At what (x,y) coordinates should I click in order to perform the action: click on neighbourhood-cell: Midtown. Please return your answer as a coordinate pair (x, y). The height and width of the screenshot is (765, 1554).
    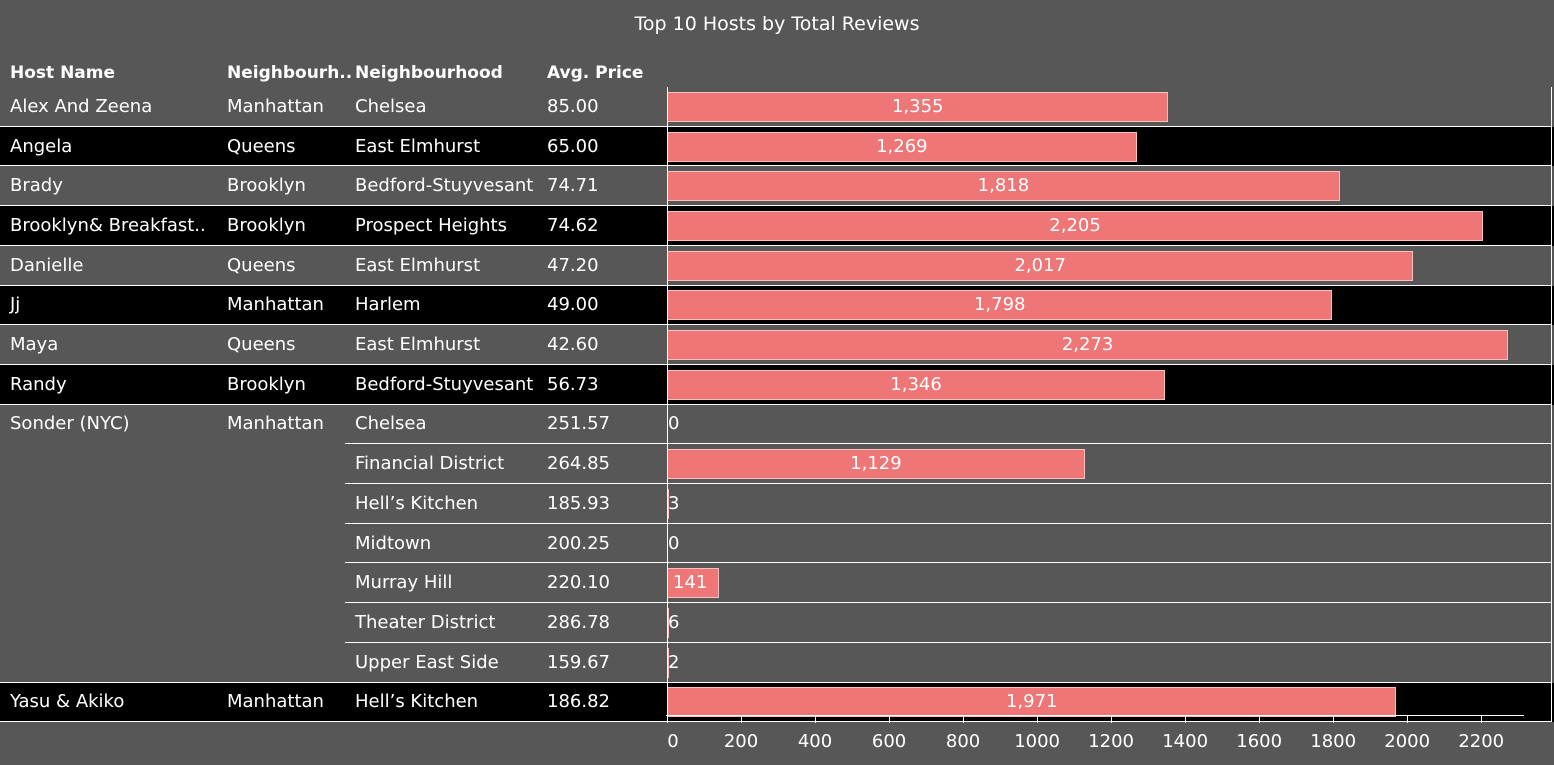
    Looking at the image, I should click on (393, 543).